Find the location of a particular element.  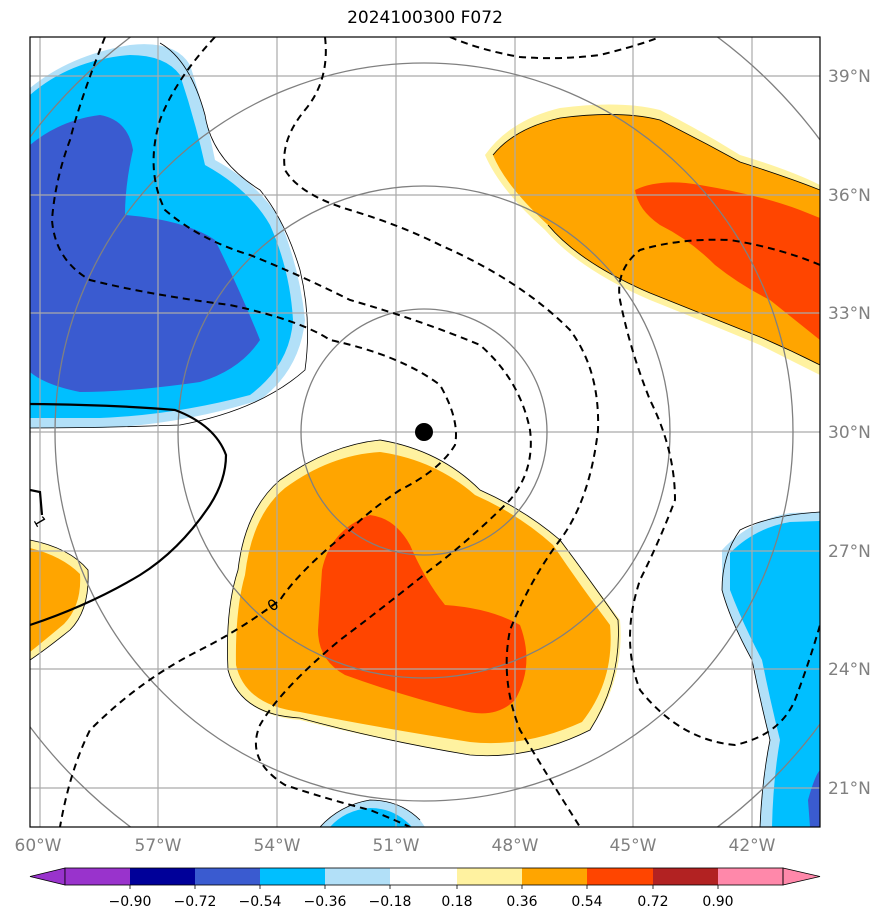

colorbar-tick-label: 0.54 is located at coordinates (586, 902).